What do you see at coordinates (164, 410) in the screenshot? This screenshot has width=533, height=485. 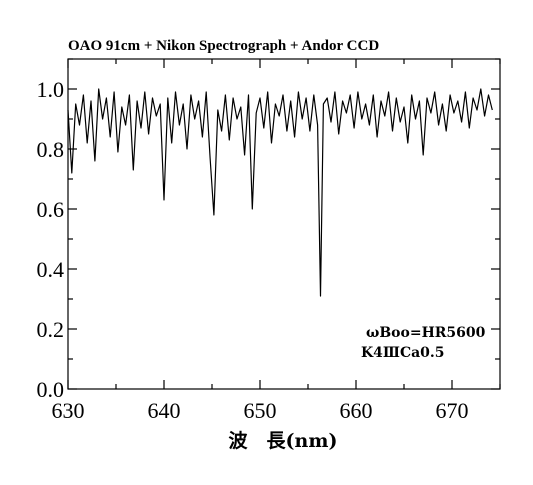 I see `x-tick-label: 640` at bounding box center [164, 410].